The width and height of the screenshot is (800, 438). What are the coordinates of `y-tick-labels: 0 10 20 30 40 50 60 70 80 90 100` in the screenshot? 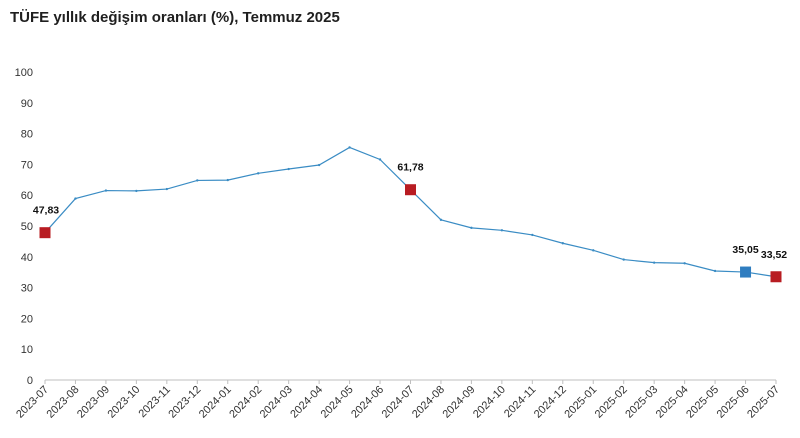 It's located at (24, 227).